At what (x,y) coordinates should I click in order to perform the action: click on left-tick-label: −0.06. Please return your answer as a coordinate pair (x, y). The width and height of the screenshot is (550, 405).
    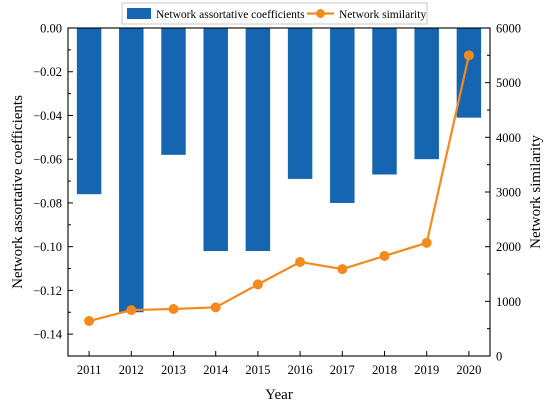
    Looking at the image, I should click on (47, 160).